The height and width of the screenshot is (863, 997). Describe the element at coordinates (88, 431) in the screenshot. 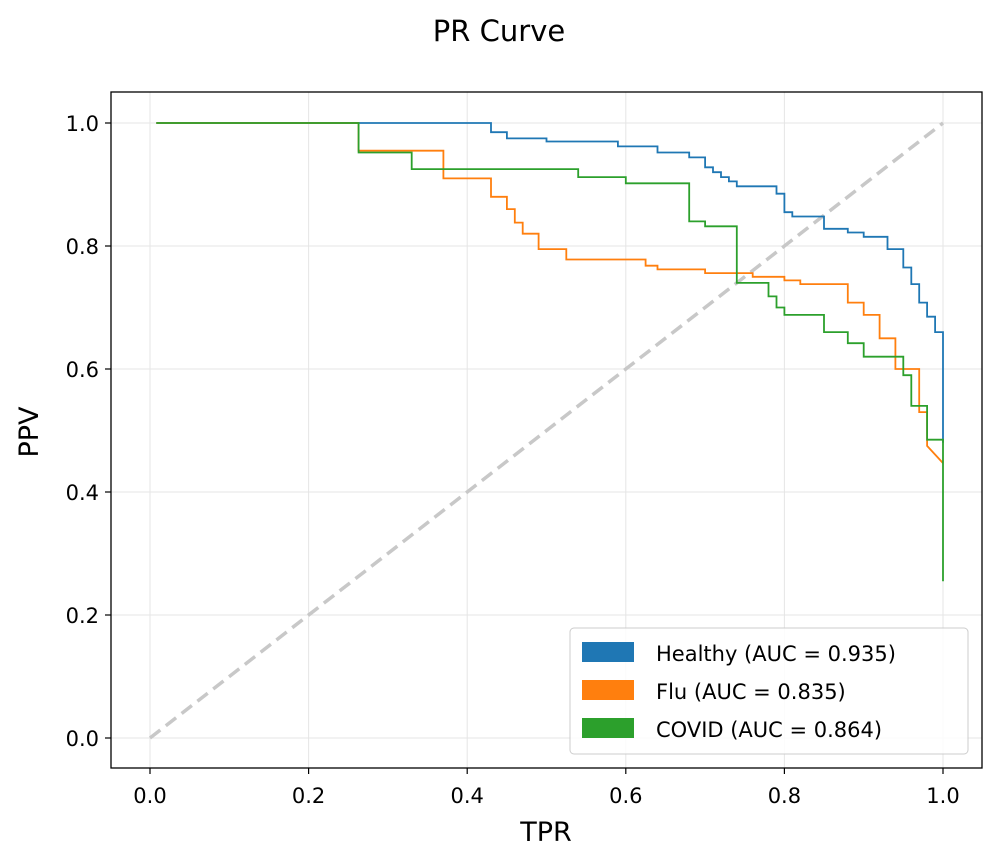

I see `y-axis-ticks: 0.0 0.2 0.4 0.6 0.8 1.0` at that location.